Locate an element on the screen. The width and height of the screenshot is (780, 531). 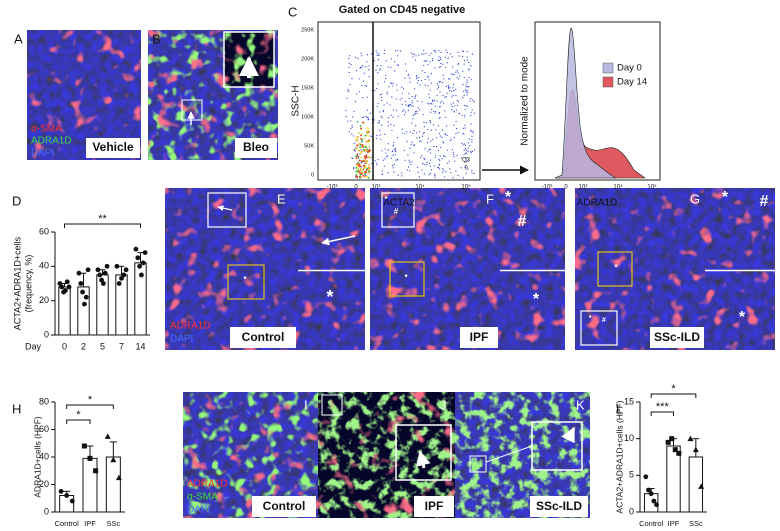
axis-label: Normalized to mode is located at coordinates (525, 101).